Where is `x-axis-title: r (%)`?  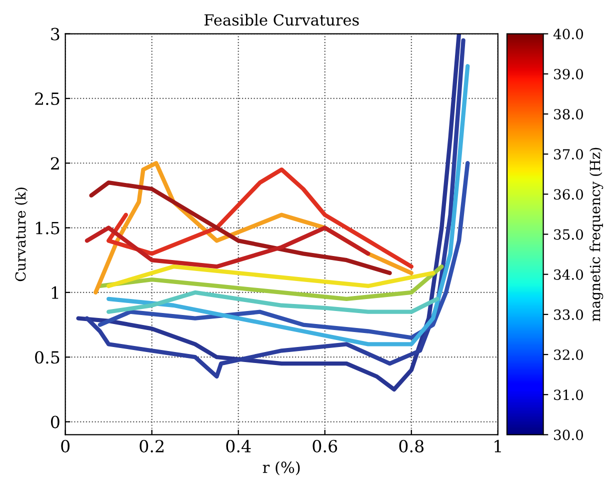 x-axis-title: r (%) is located at coordinates (281, 468).